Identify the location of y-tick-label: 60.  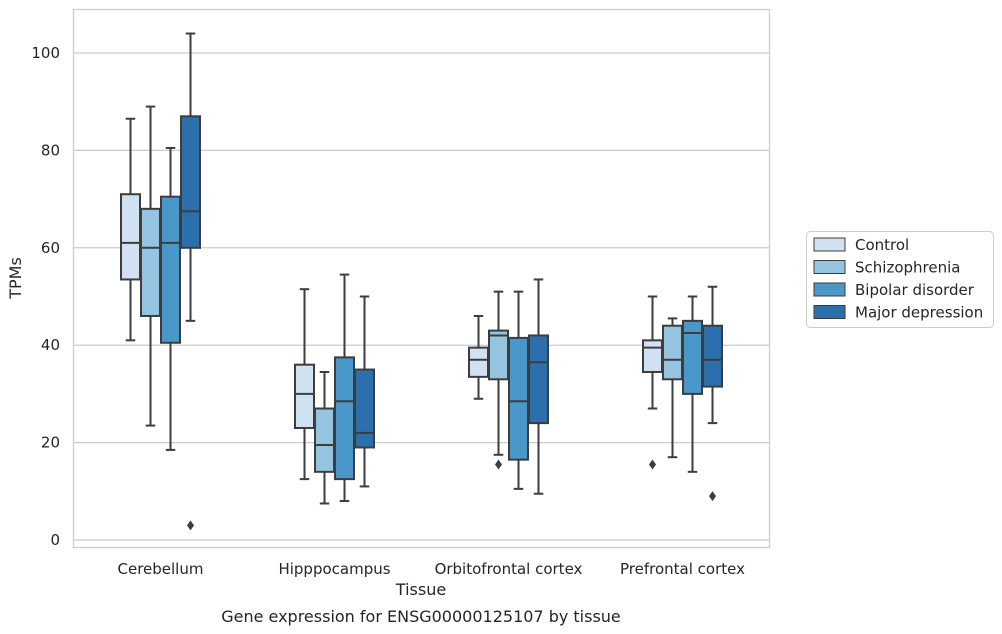
(50, 248).